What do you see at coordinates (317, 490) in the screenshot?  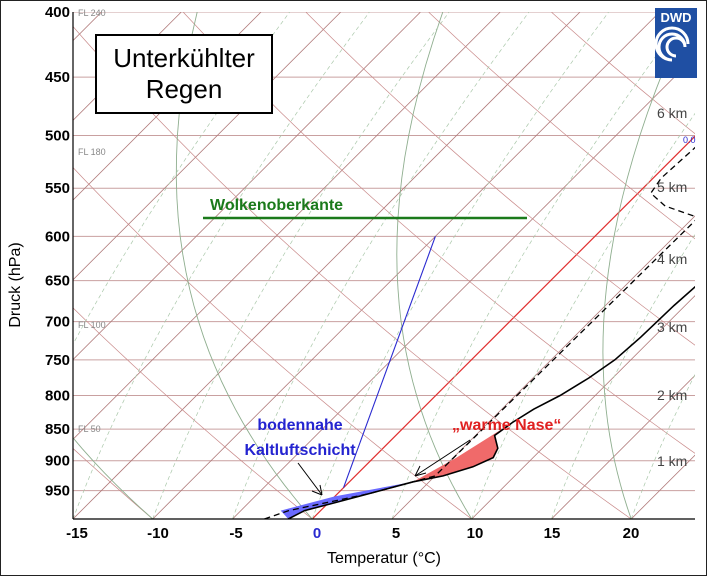 I see `cold-layer-arrowhead` at bounding box center [317, 490].